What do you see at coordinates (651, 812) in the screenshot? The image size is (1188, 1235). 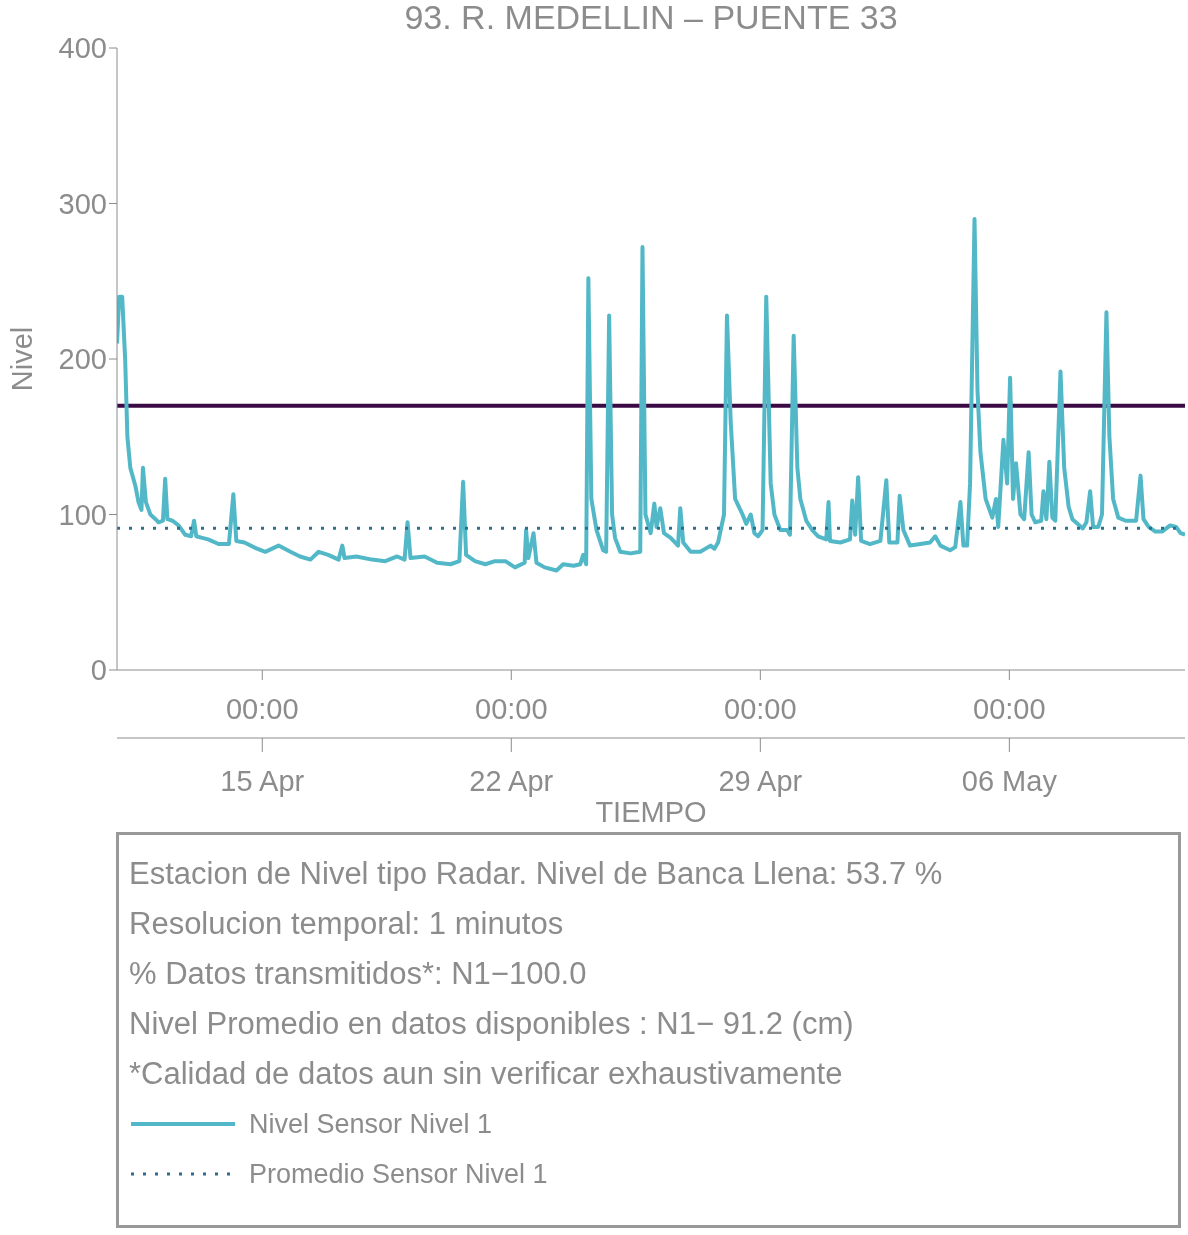 I see `x-axis-title: TIEMPO` at bounding box center [651, 812].